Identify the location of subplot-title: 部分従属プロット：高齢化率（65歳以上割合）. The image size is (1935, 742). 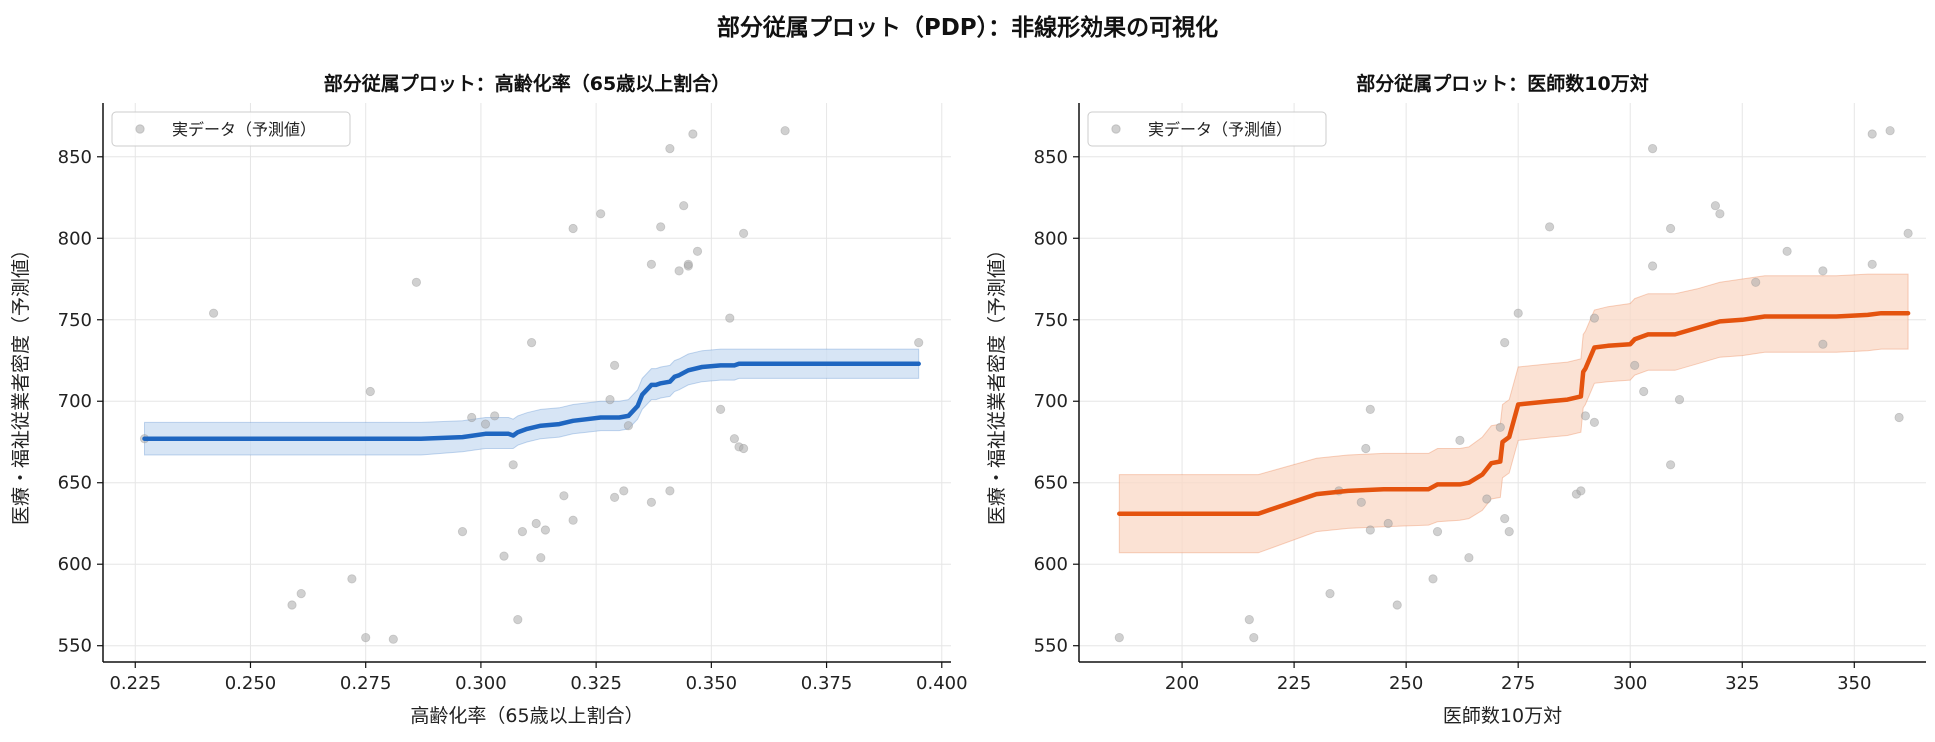
(527, 83).